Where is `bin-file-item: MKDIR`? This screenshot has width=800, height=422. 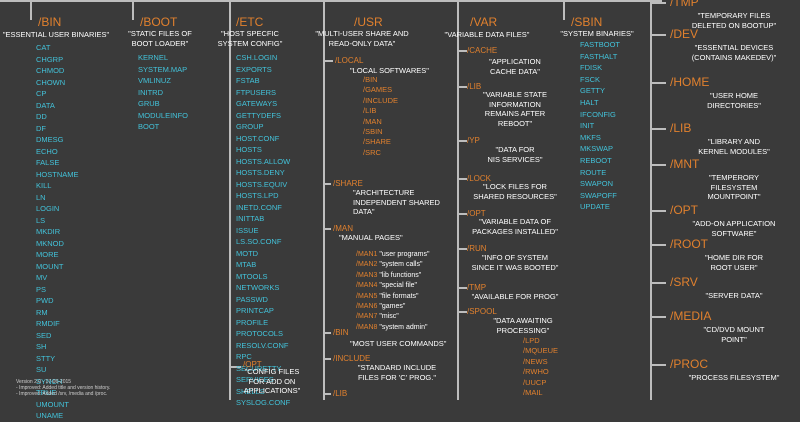
bin-file-item: MKDIR is located at coordinates (48, 231).